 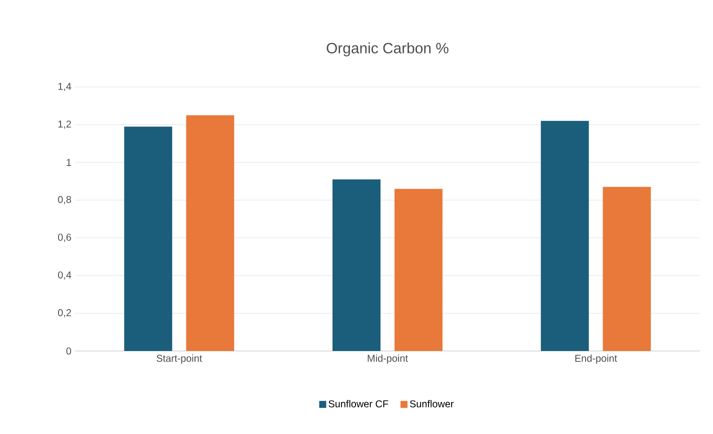 What do you see at coordinates (64, 124) in the screenshot?
I see `y-tick-label: 1,2` at bounding box center [64, 124].